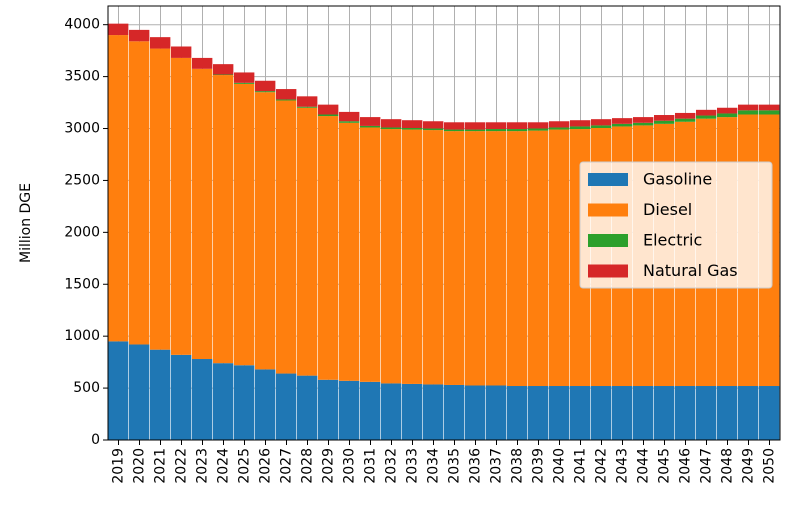 The width and height of the screenshot is (785, 512). What do you see at coordinates (82, 25) in the screenshot?
I see `y-tick-label: 4000` at bounding box center [82, 25].